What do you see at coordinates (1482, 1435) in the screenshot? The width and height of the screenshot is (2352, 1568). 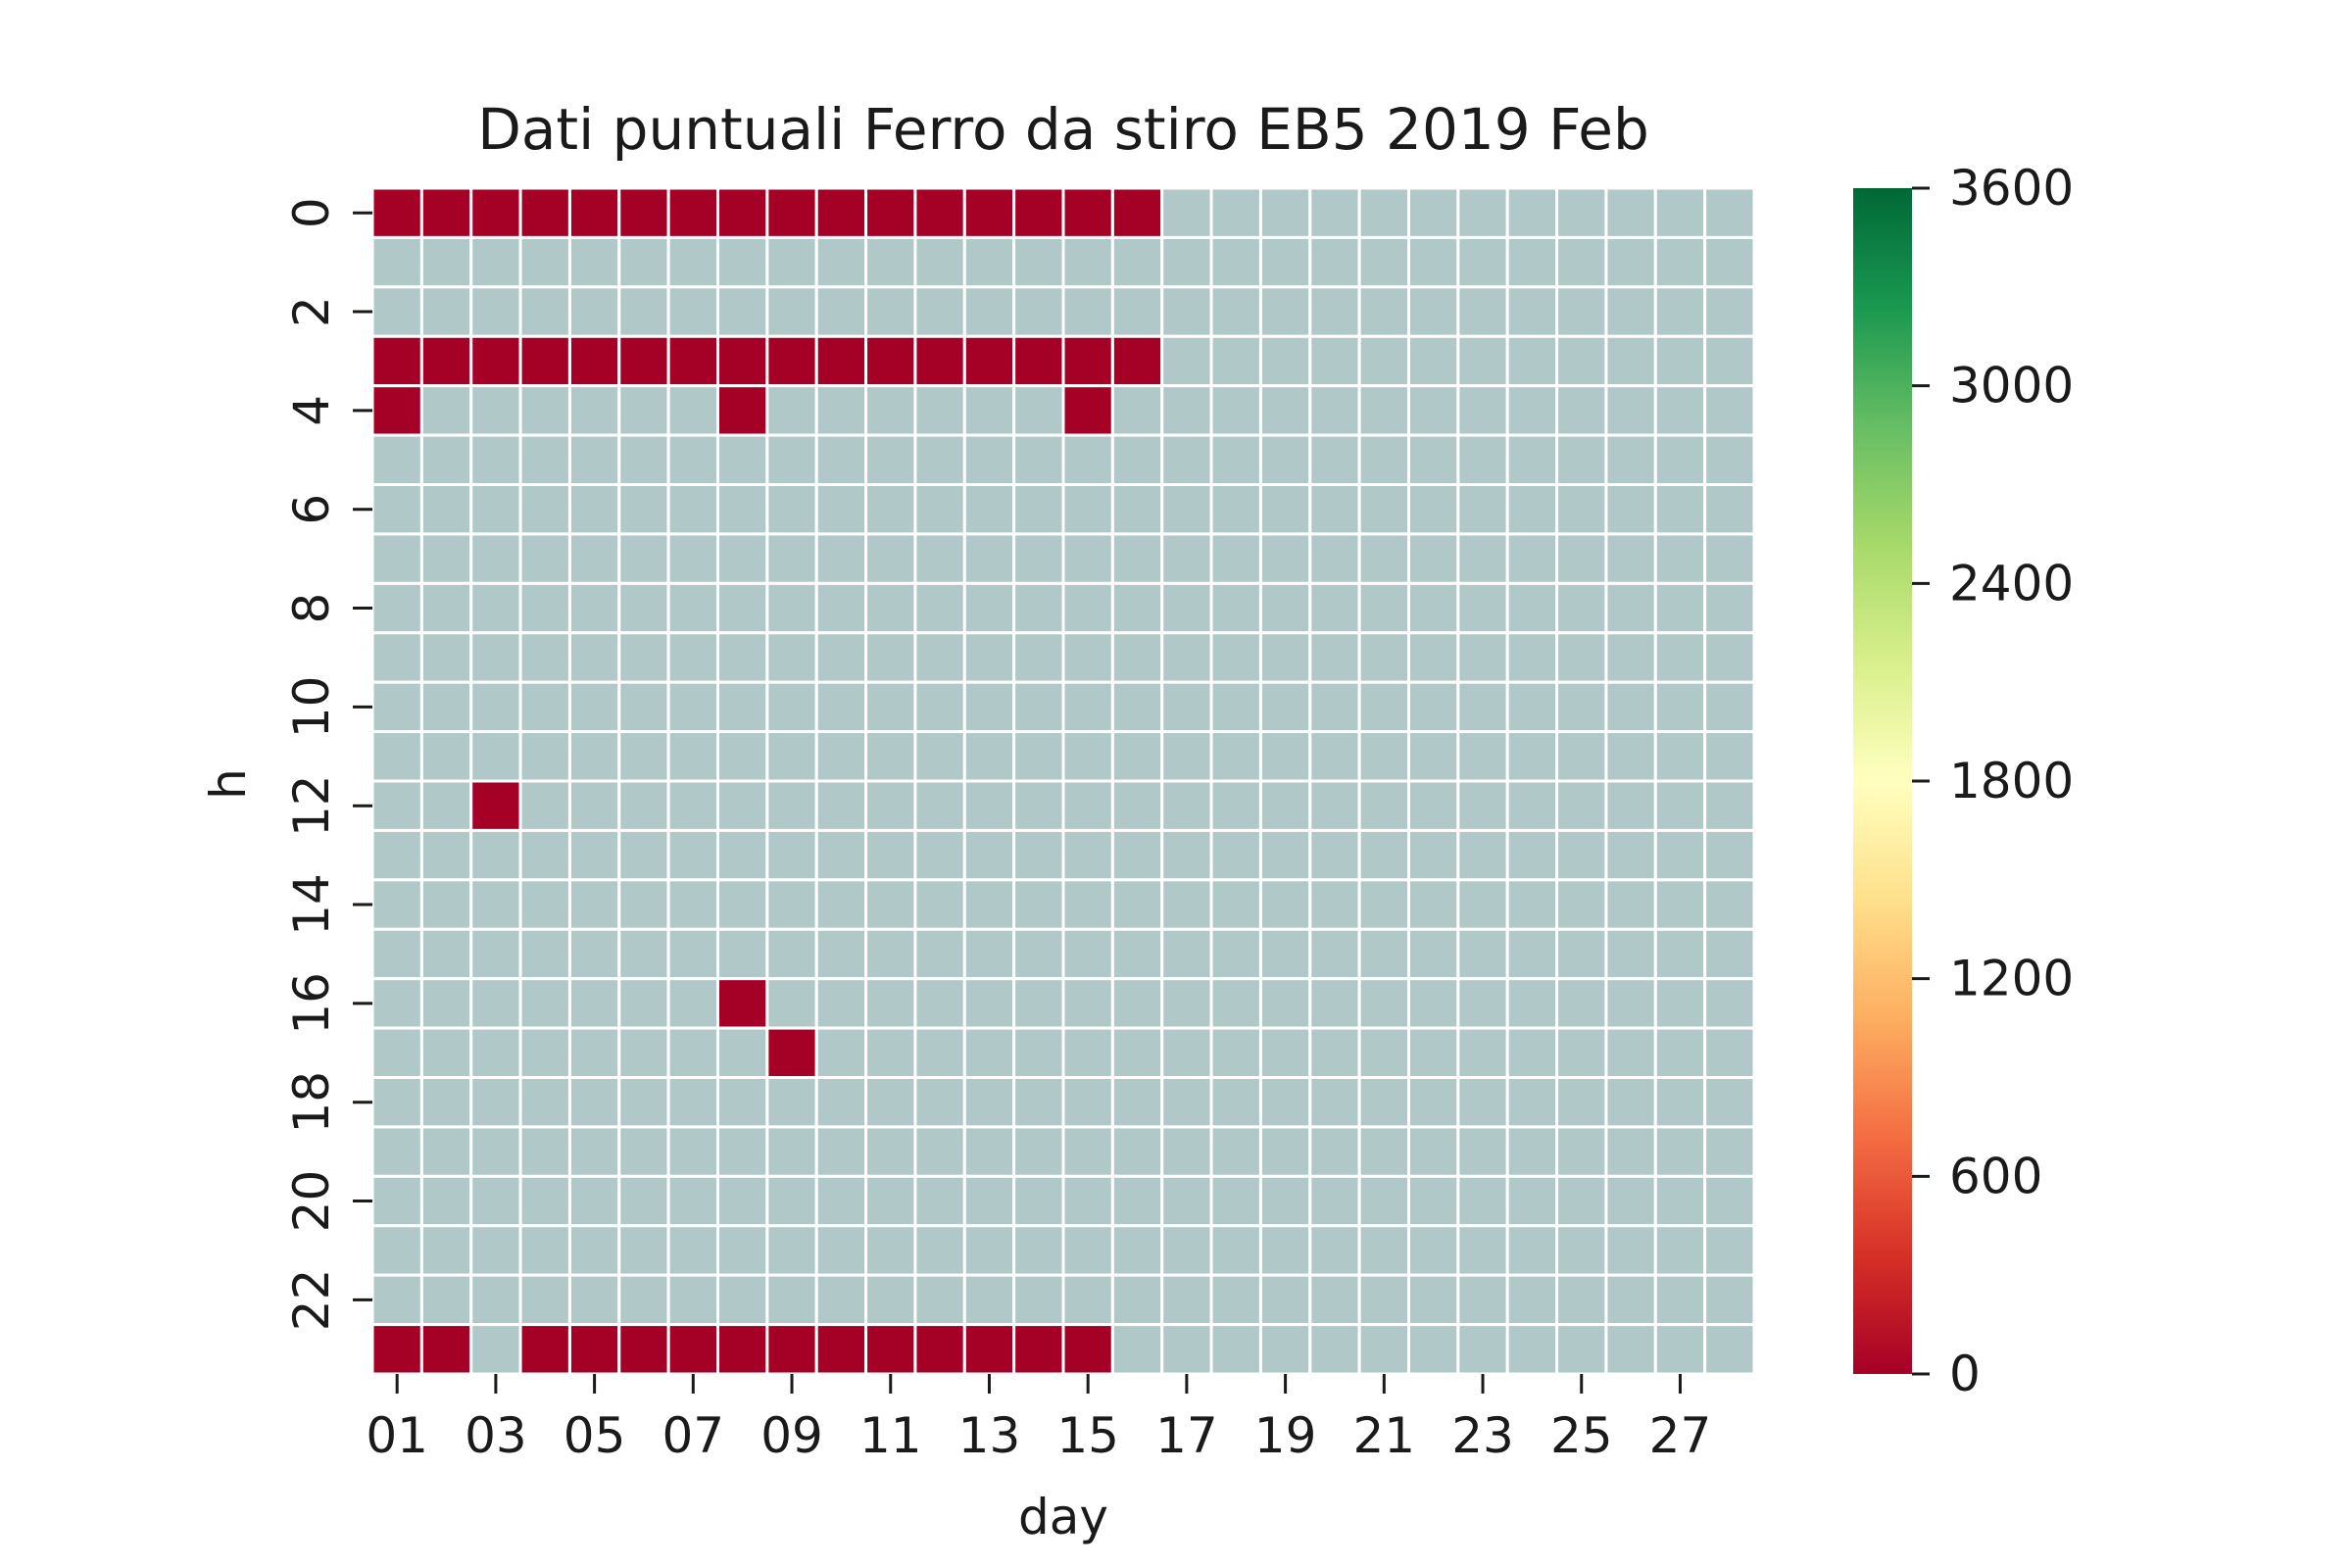 I see `x-tick-label: 23` at bounding box center [1482, 1435].